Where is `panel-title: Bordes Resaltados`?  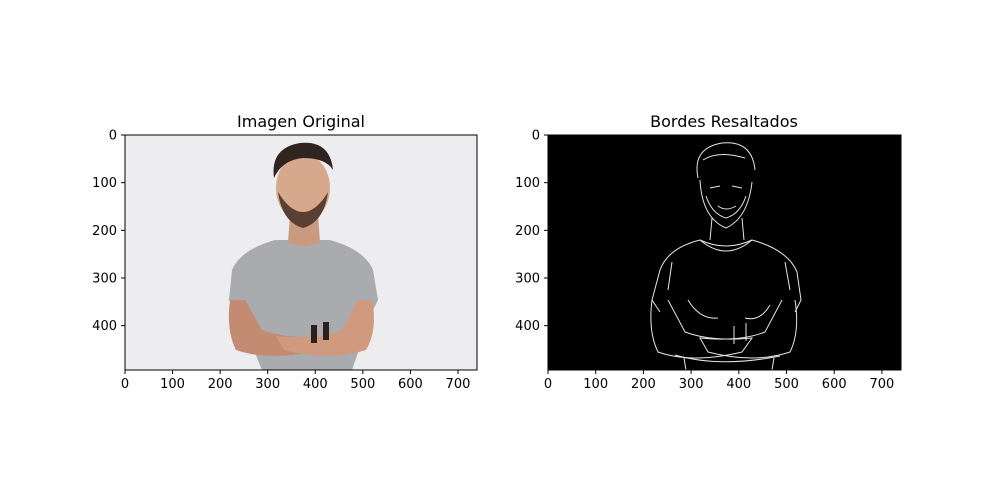
panel-title: Bordes Resaltados is located at coordinates (724, 121).